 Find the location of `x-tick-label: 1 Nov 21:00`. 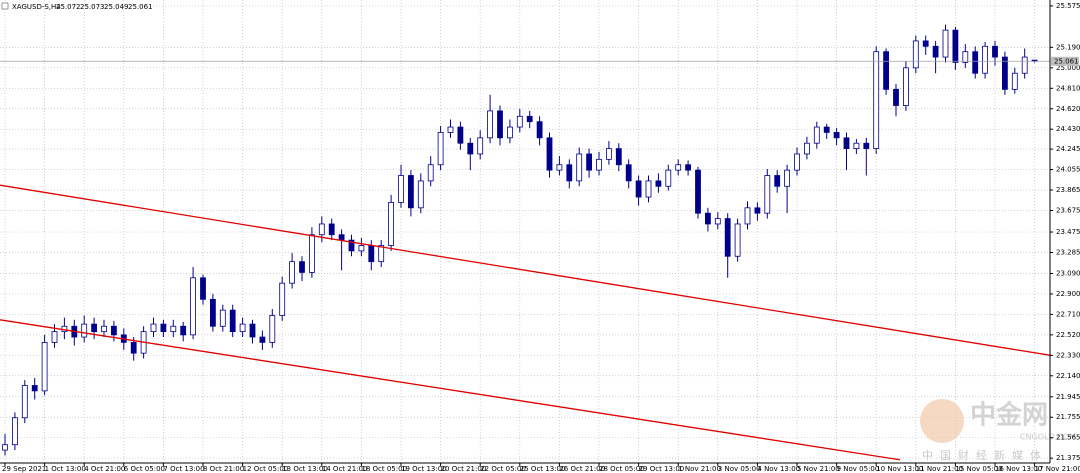

x-tick-label: 1 Nov 21:00 is located at coordinates (699, 469).